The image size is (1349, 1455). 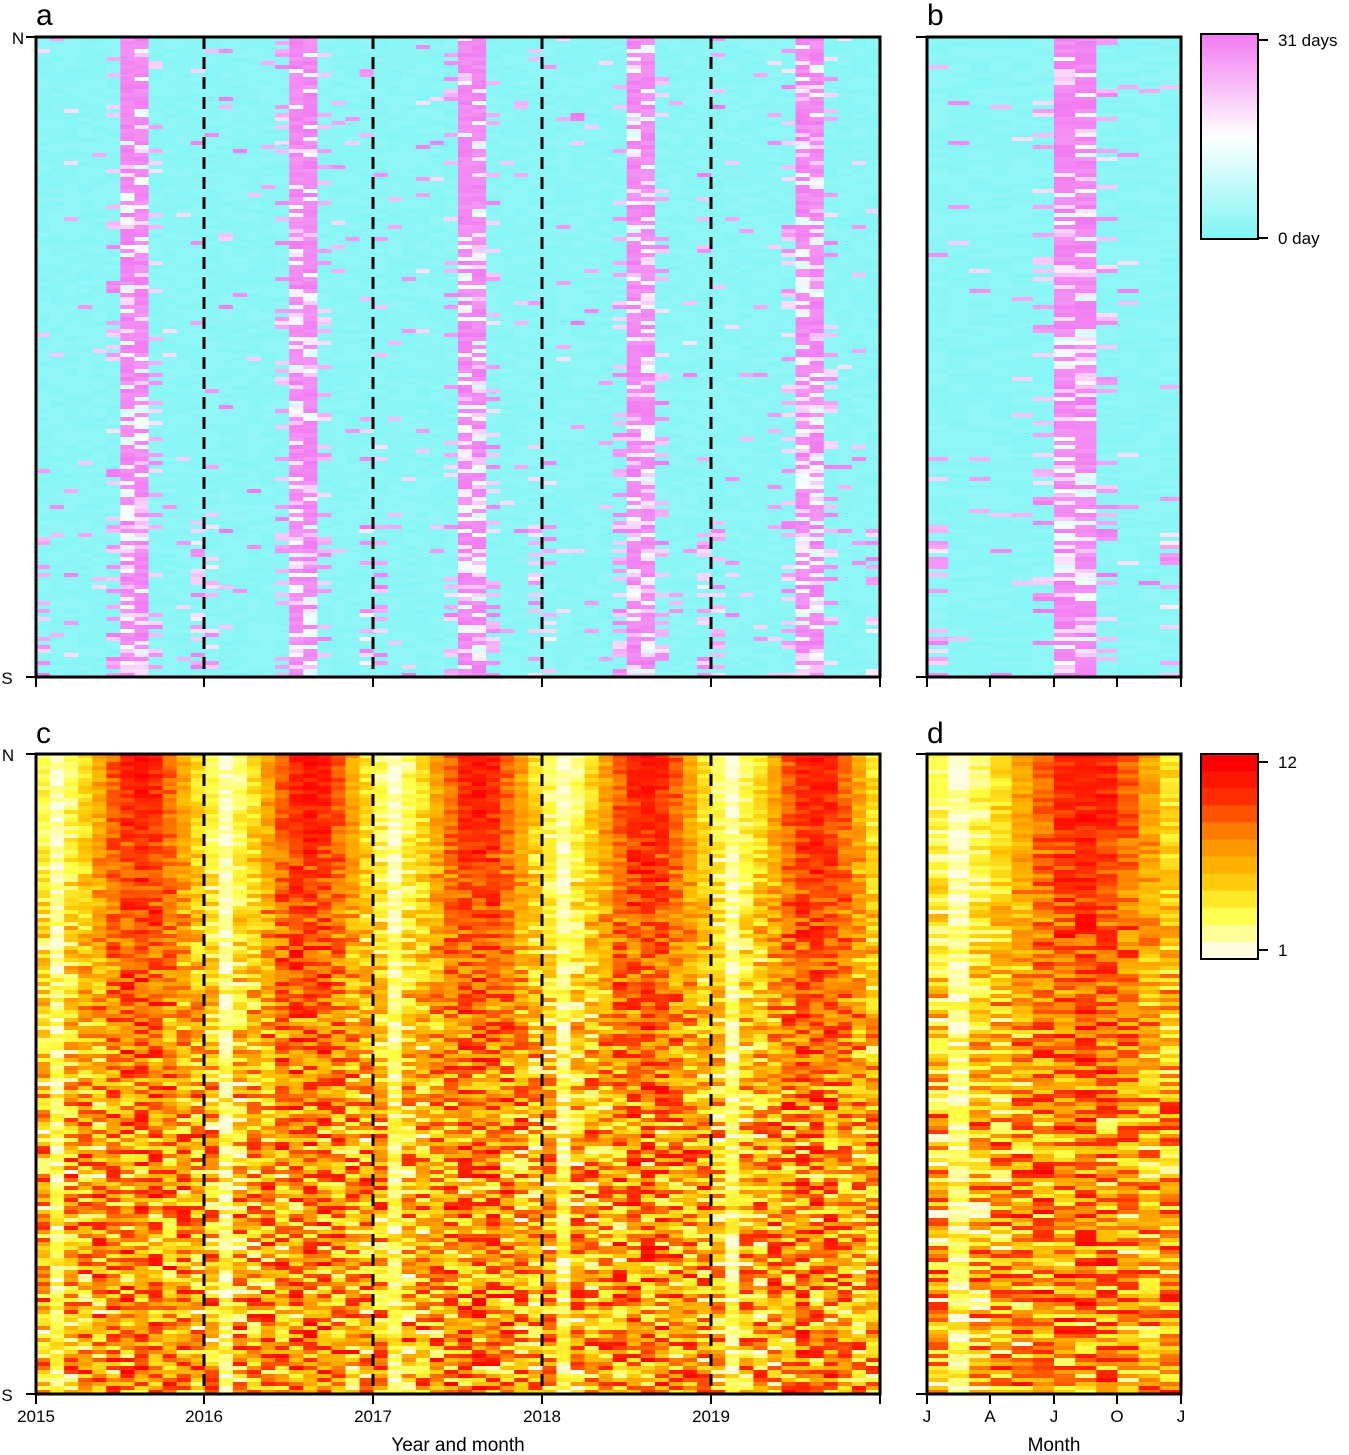 I want to click on panel-letter-b: b, so click(x=935, y=16).